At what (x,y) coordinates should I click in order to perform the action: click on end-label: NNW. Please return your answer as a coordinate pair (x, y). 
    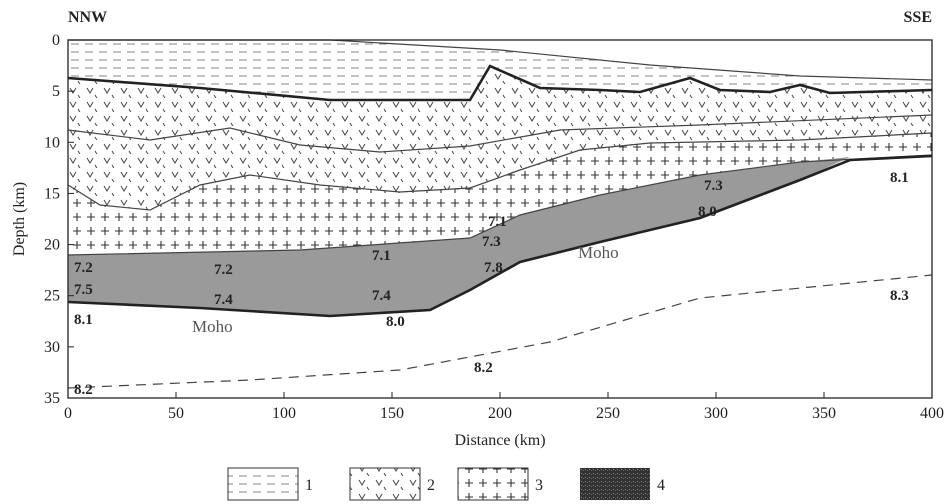
    Looking at the image, I should click on (87, 17).